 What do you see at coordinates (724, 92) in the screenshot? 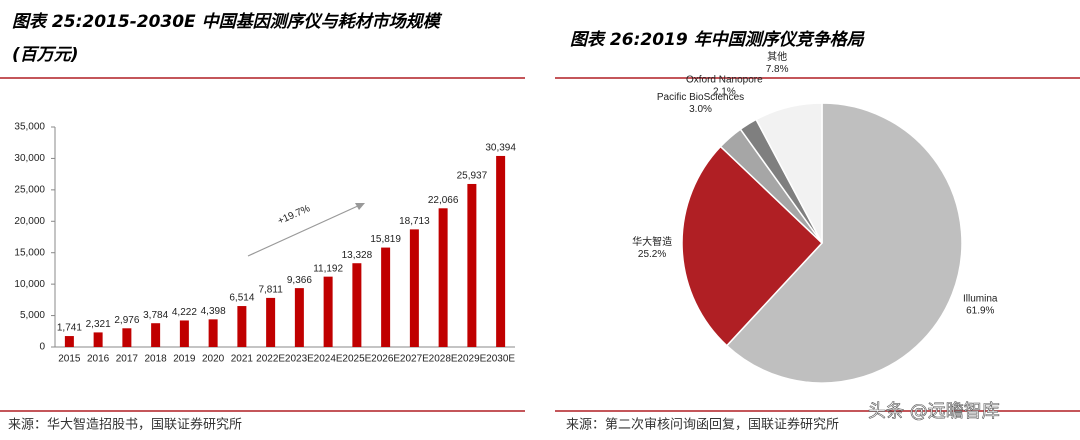
I see `slice-value: 2.1%` at bounding box center [724, 92].